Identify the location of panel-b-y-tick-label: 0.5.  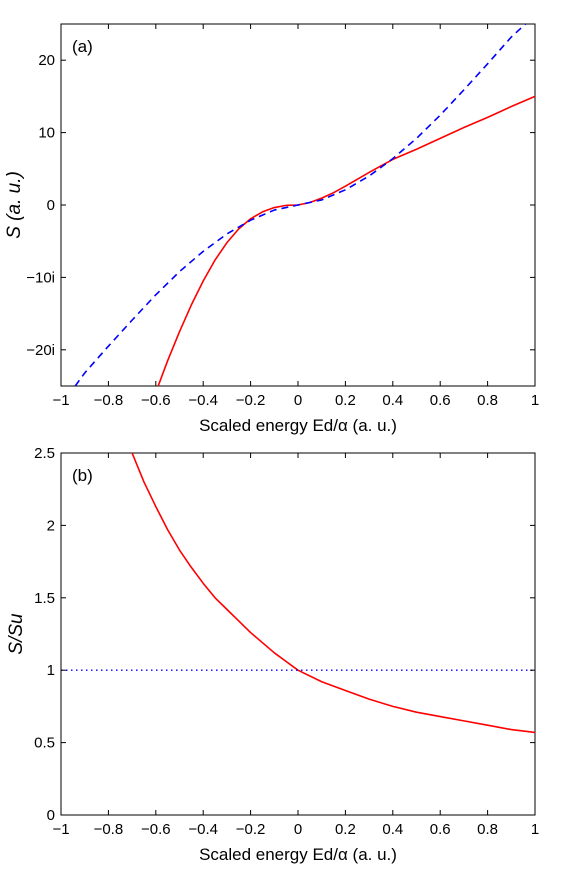
(44, 743).